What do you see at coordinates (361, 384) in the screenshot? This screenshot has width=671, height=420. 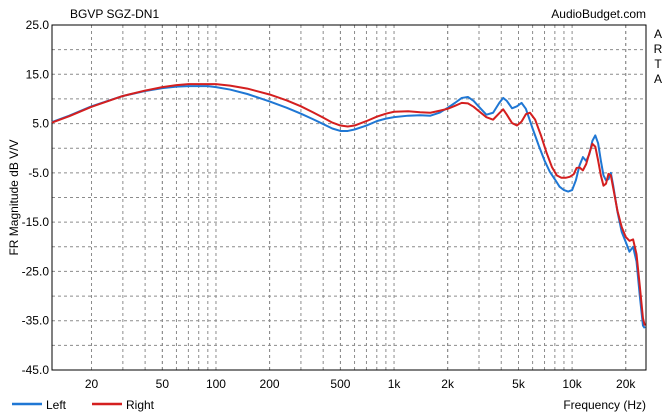 I see `x-axis-ticks: 20 50 100 200 500 1k 2k 5k 10k 20k` at bounding box center [361, 384].